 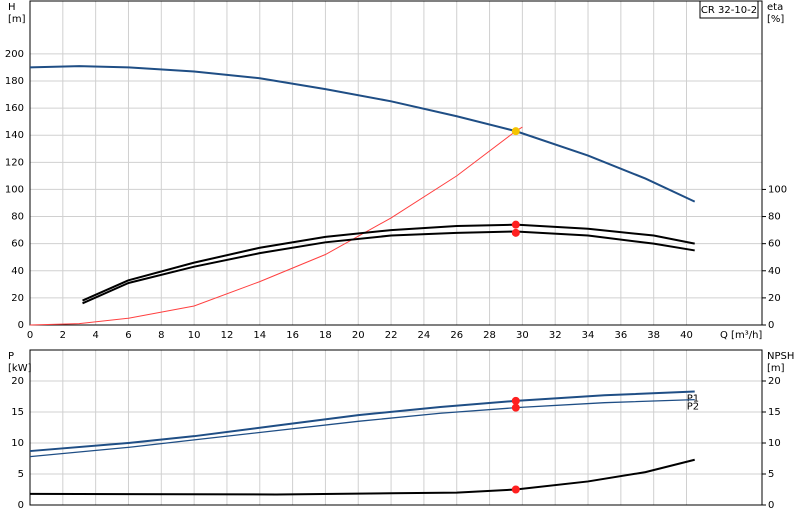 I want to click on y2-tick-label: 5, so click(x=771, y=474).